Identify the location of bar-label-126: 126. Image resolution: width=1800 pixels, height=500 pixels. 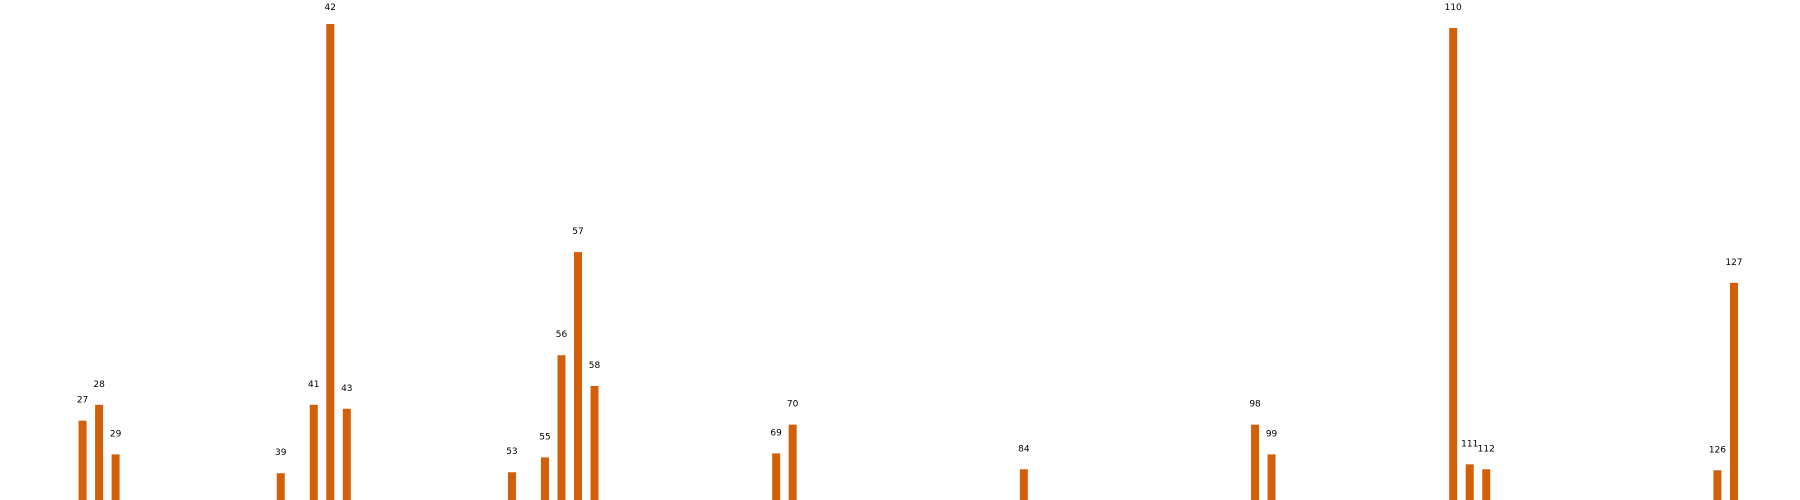
(1717, 450).